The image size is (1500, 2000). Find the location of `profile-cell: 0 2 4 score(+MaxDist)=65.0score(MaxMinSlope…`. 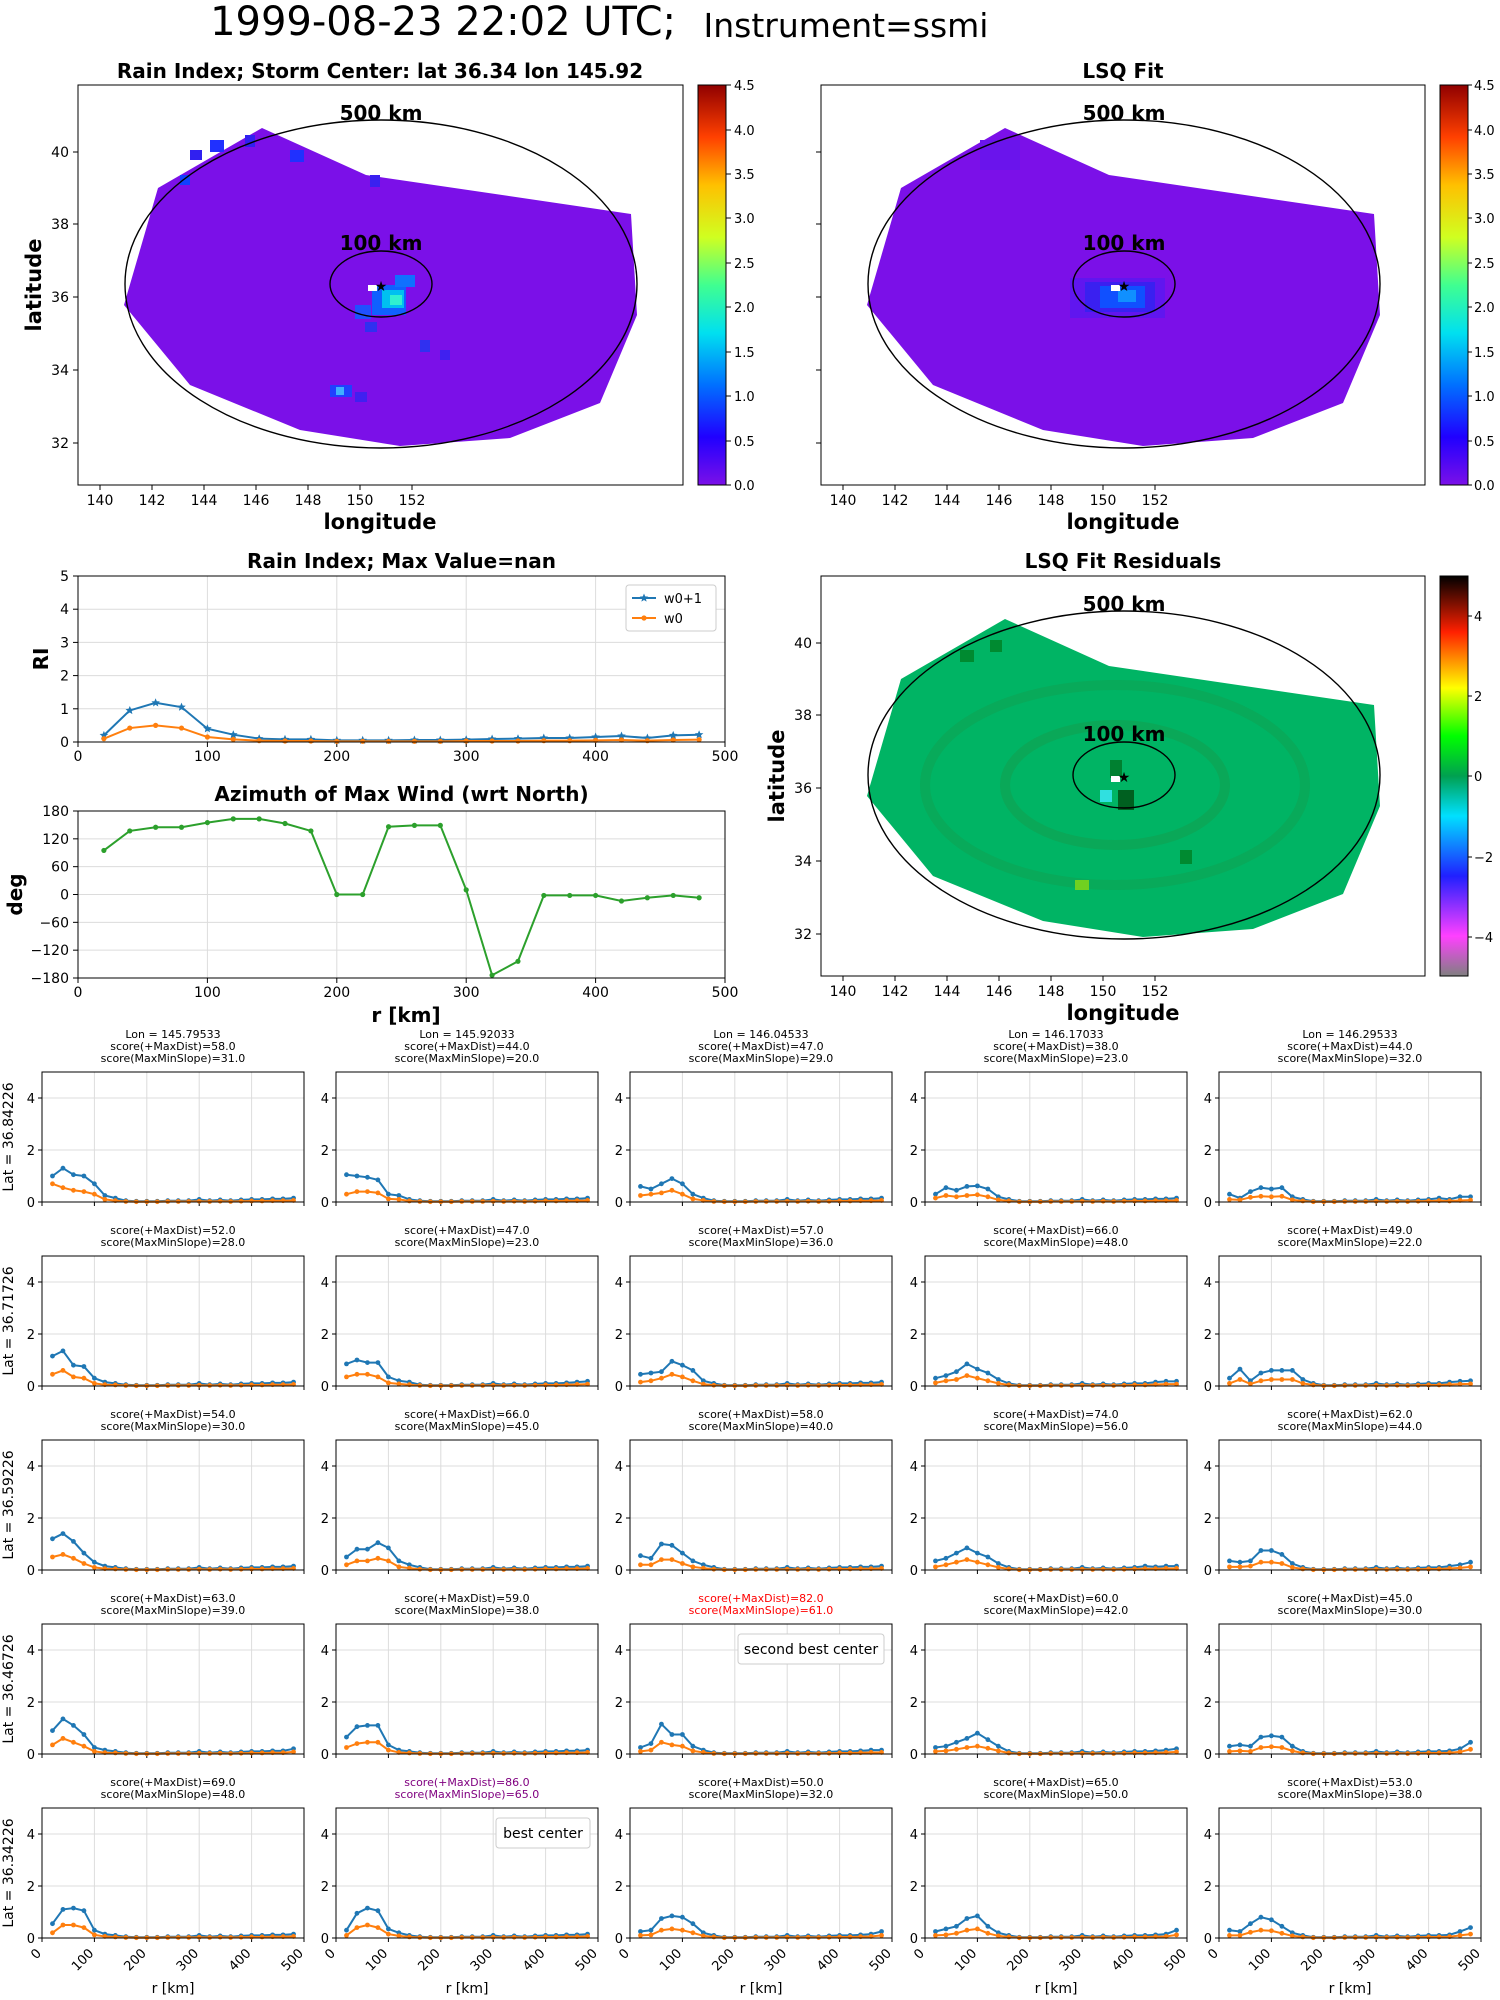

profile-cell: 0 2 4 score(+MaxDist)=65.0score(MaxMinSlope… is located at coordinates (1050, 1886).